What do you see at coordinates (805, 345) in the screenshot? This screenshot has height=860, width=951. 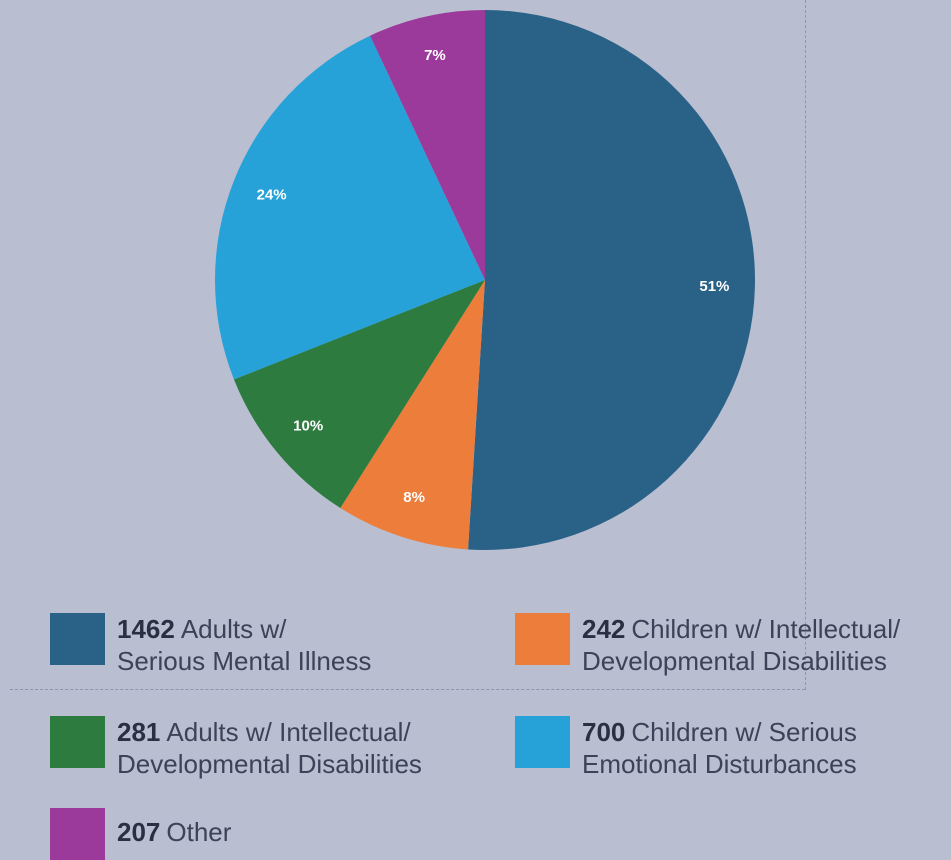 I see `dashed-divider-vertical` at bounding box center [805, 345].